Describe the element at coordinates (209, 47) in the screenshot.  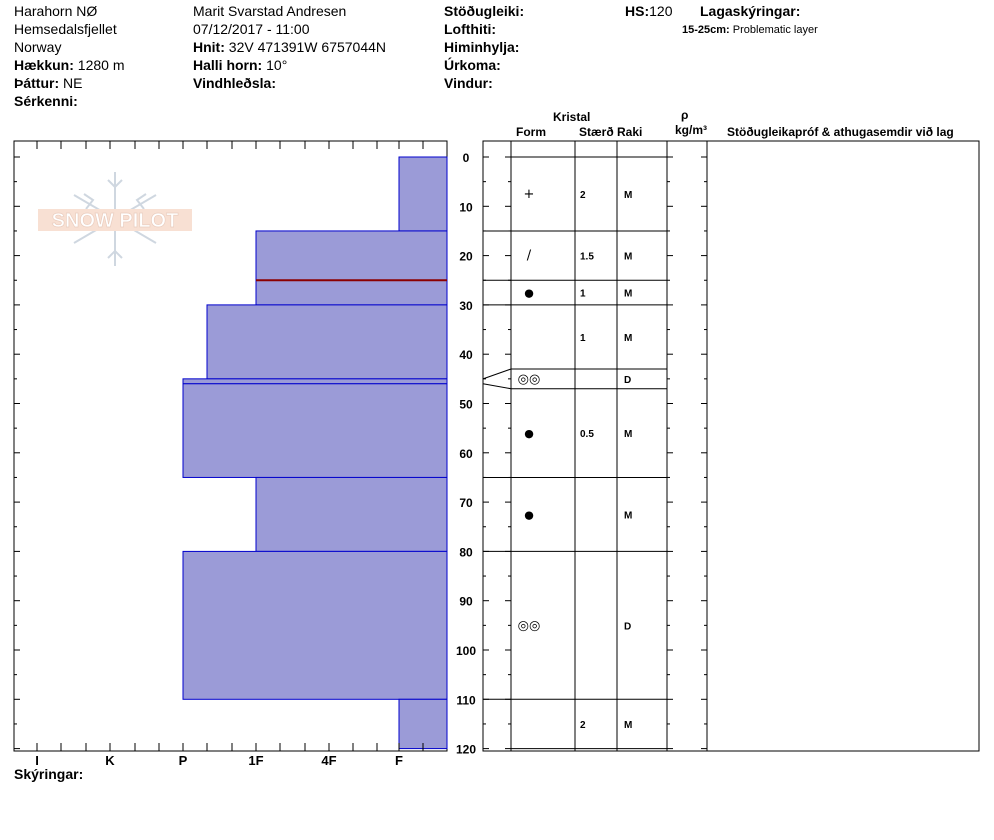
I see `coords-label: Hnit:` at that location.